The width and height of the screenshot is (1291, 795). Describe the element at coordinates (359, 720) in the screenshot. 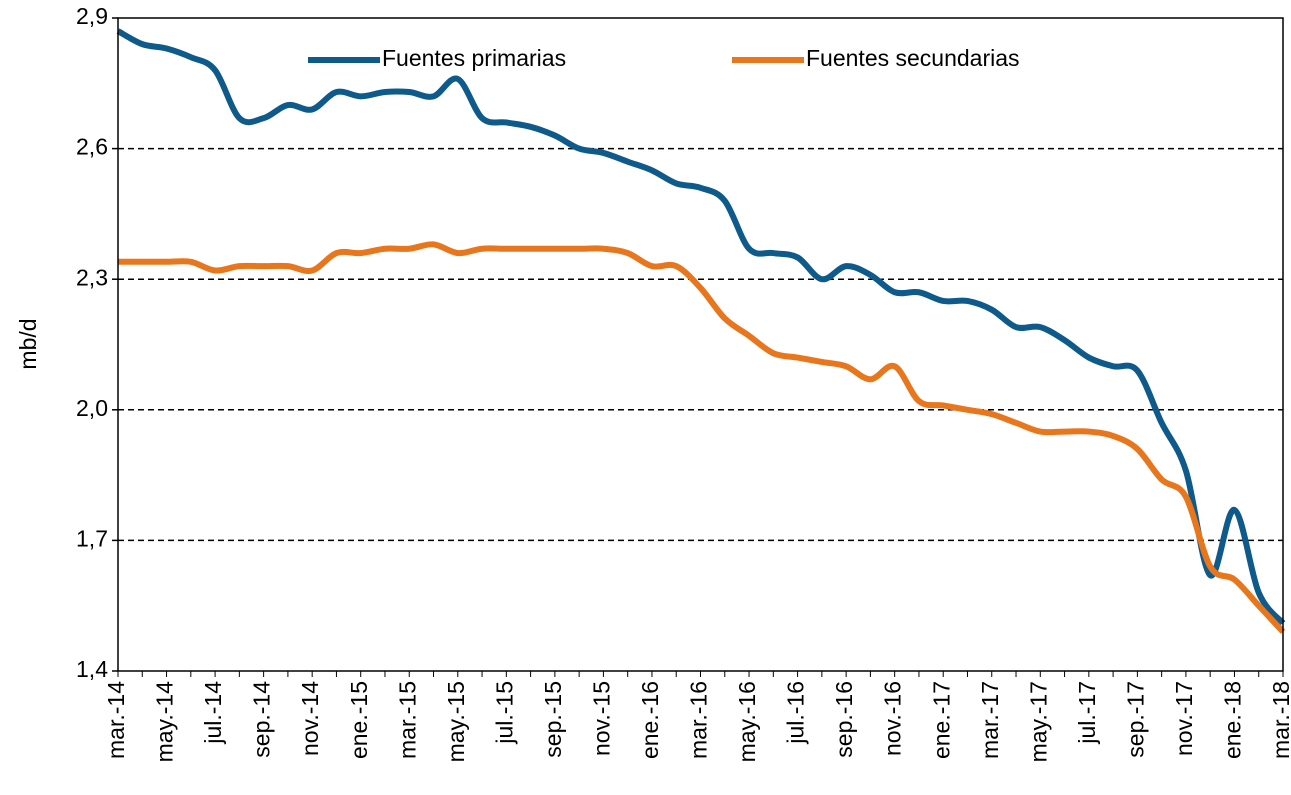

I see `x-tick-label: ene.-15` at that location.